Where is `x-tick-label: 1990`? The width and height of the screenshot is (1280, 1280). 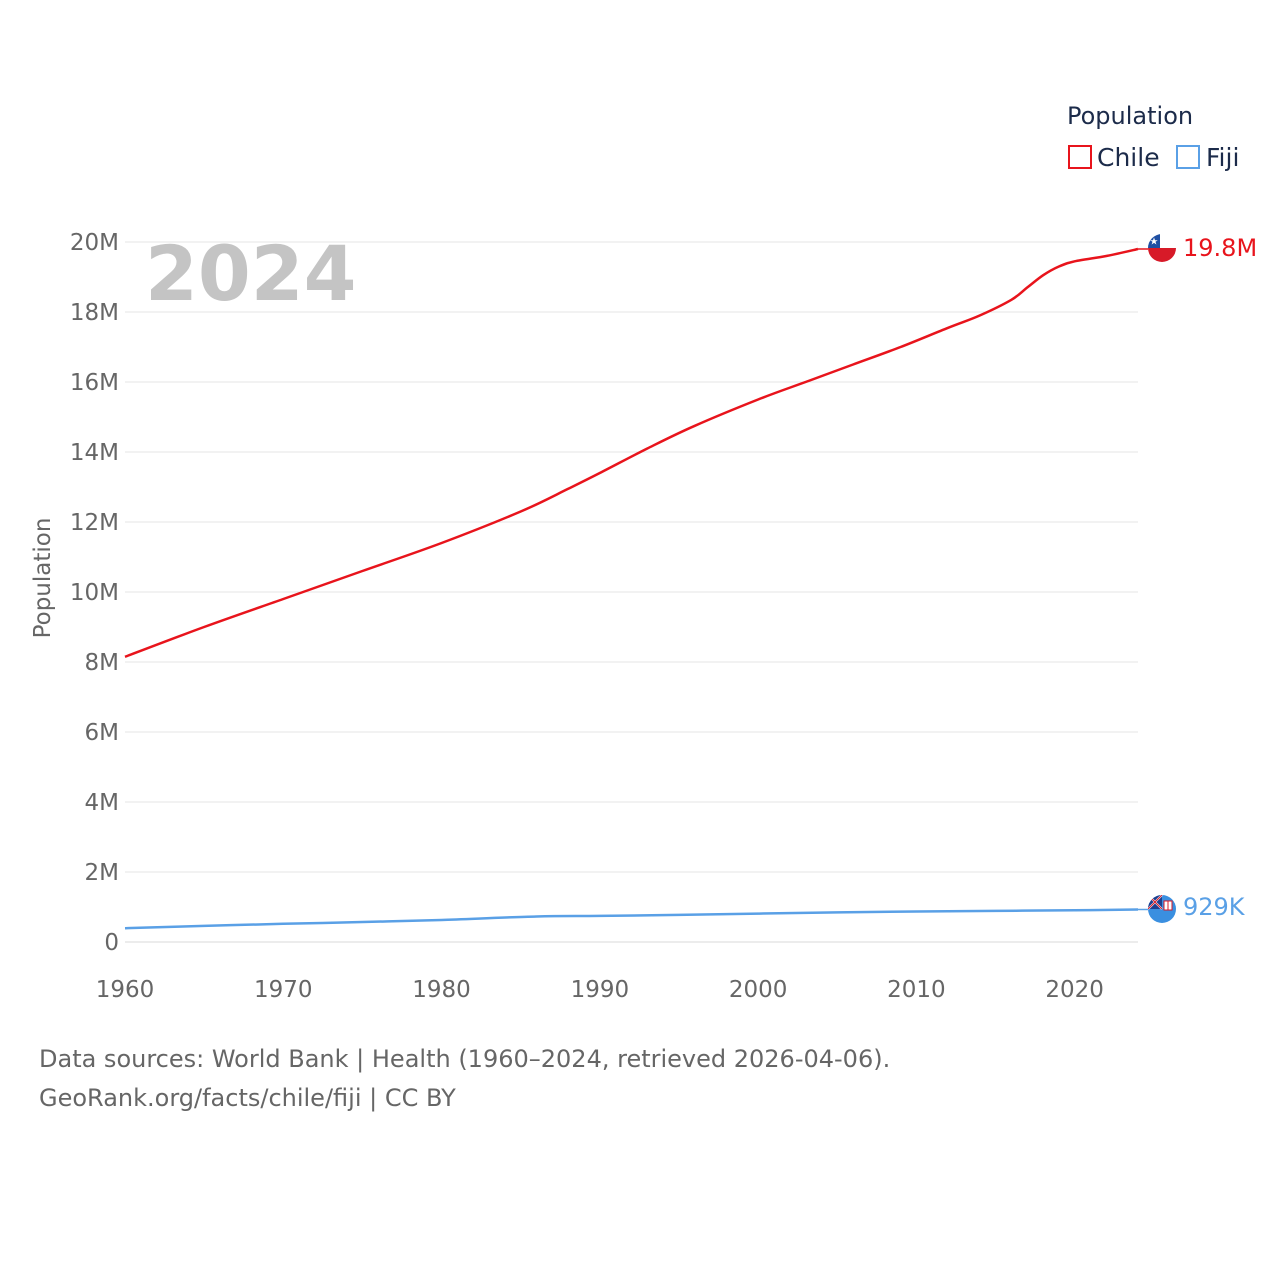
x-tick-label: 1990 is located at coordinates (600, 990).